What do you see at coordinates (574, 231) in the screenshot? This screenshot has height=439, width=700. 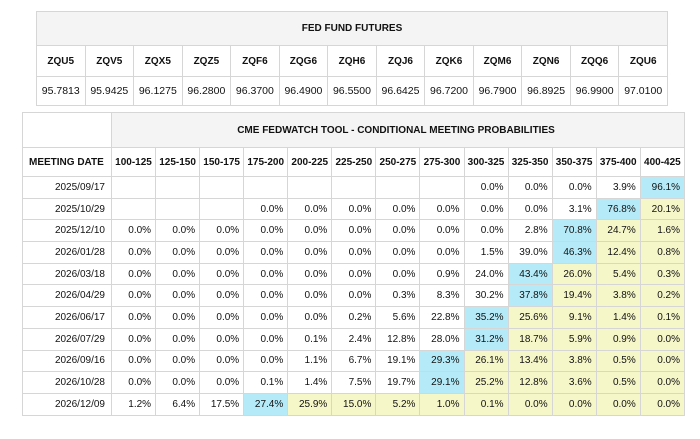 I see `probability-cell: 70.8%` at bounding box center [574, 231].